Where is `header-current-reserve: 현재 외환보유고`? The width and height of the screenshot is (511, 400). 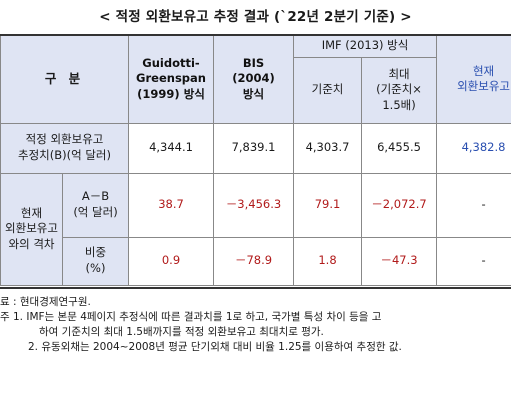 header-current-reserve: 현재 외환보유고 is located at coordinates (473, 79).